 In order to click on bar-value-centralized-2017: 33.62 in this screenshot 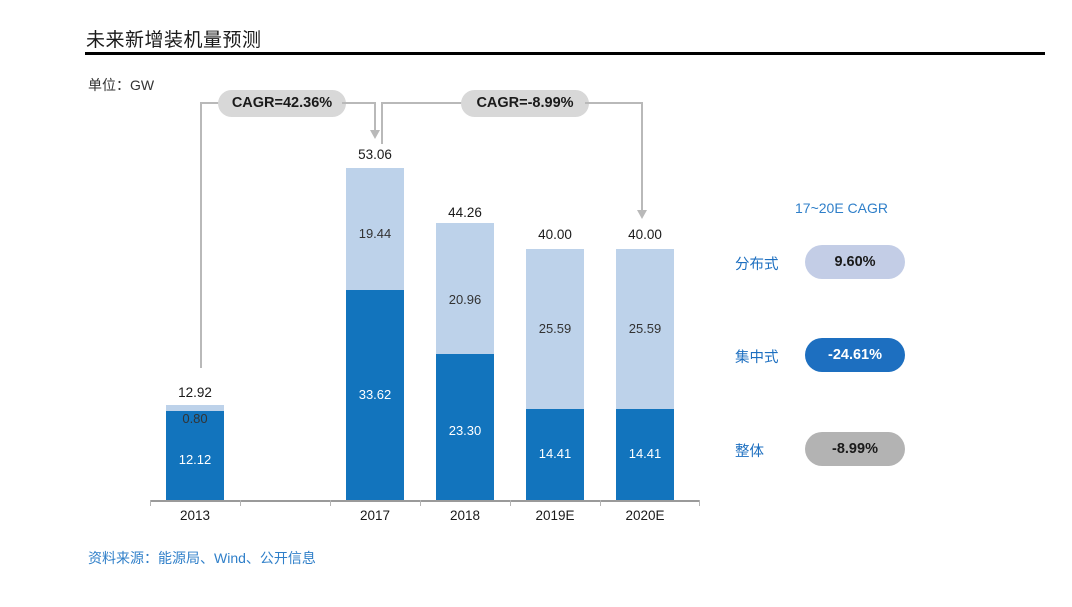, I will do `click(375, 394)`.